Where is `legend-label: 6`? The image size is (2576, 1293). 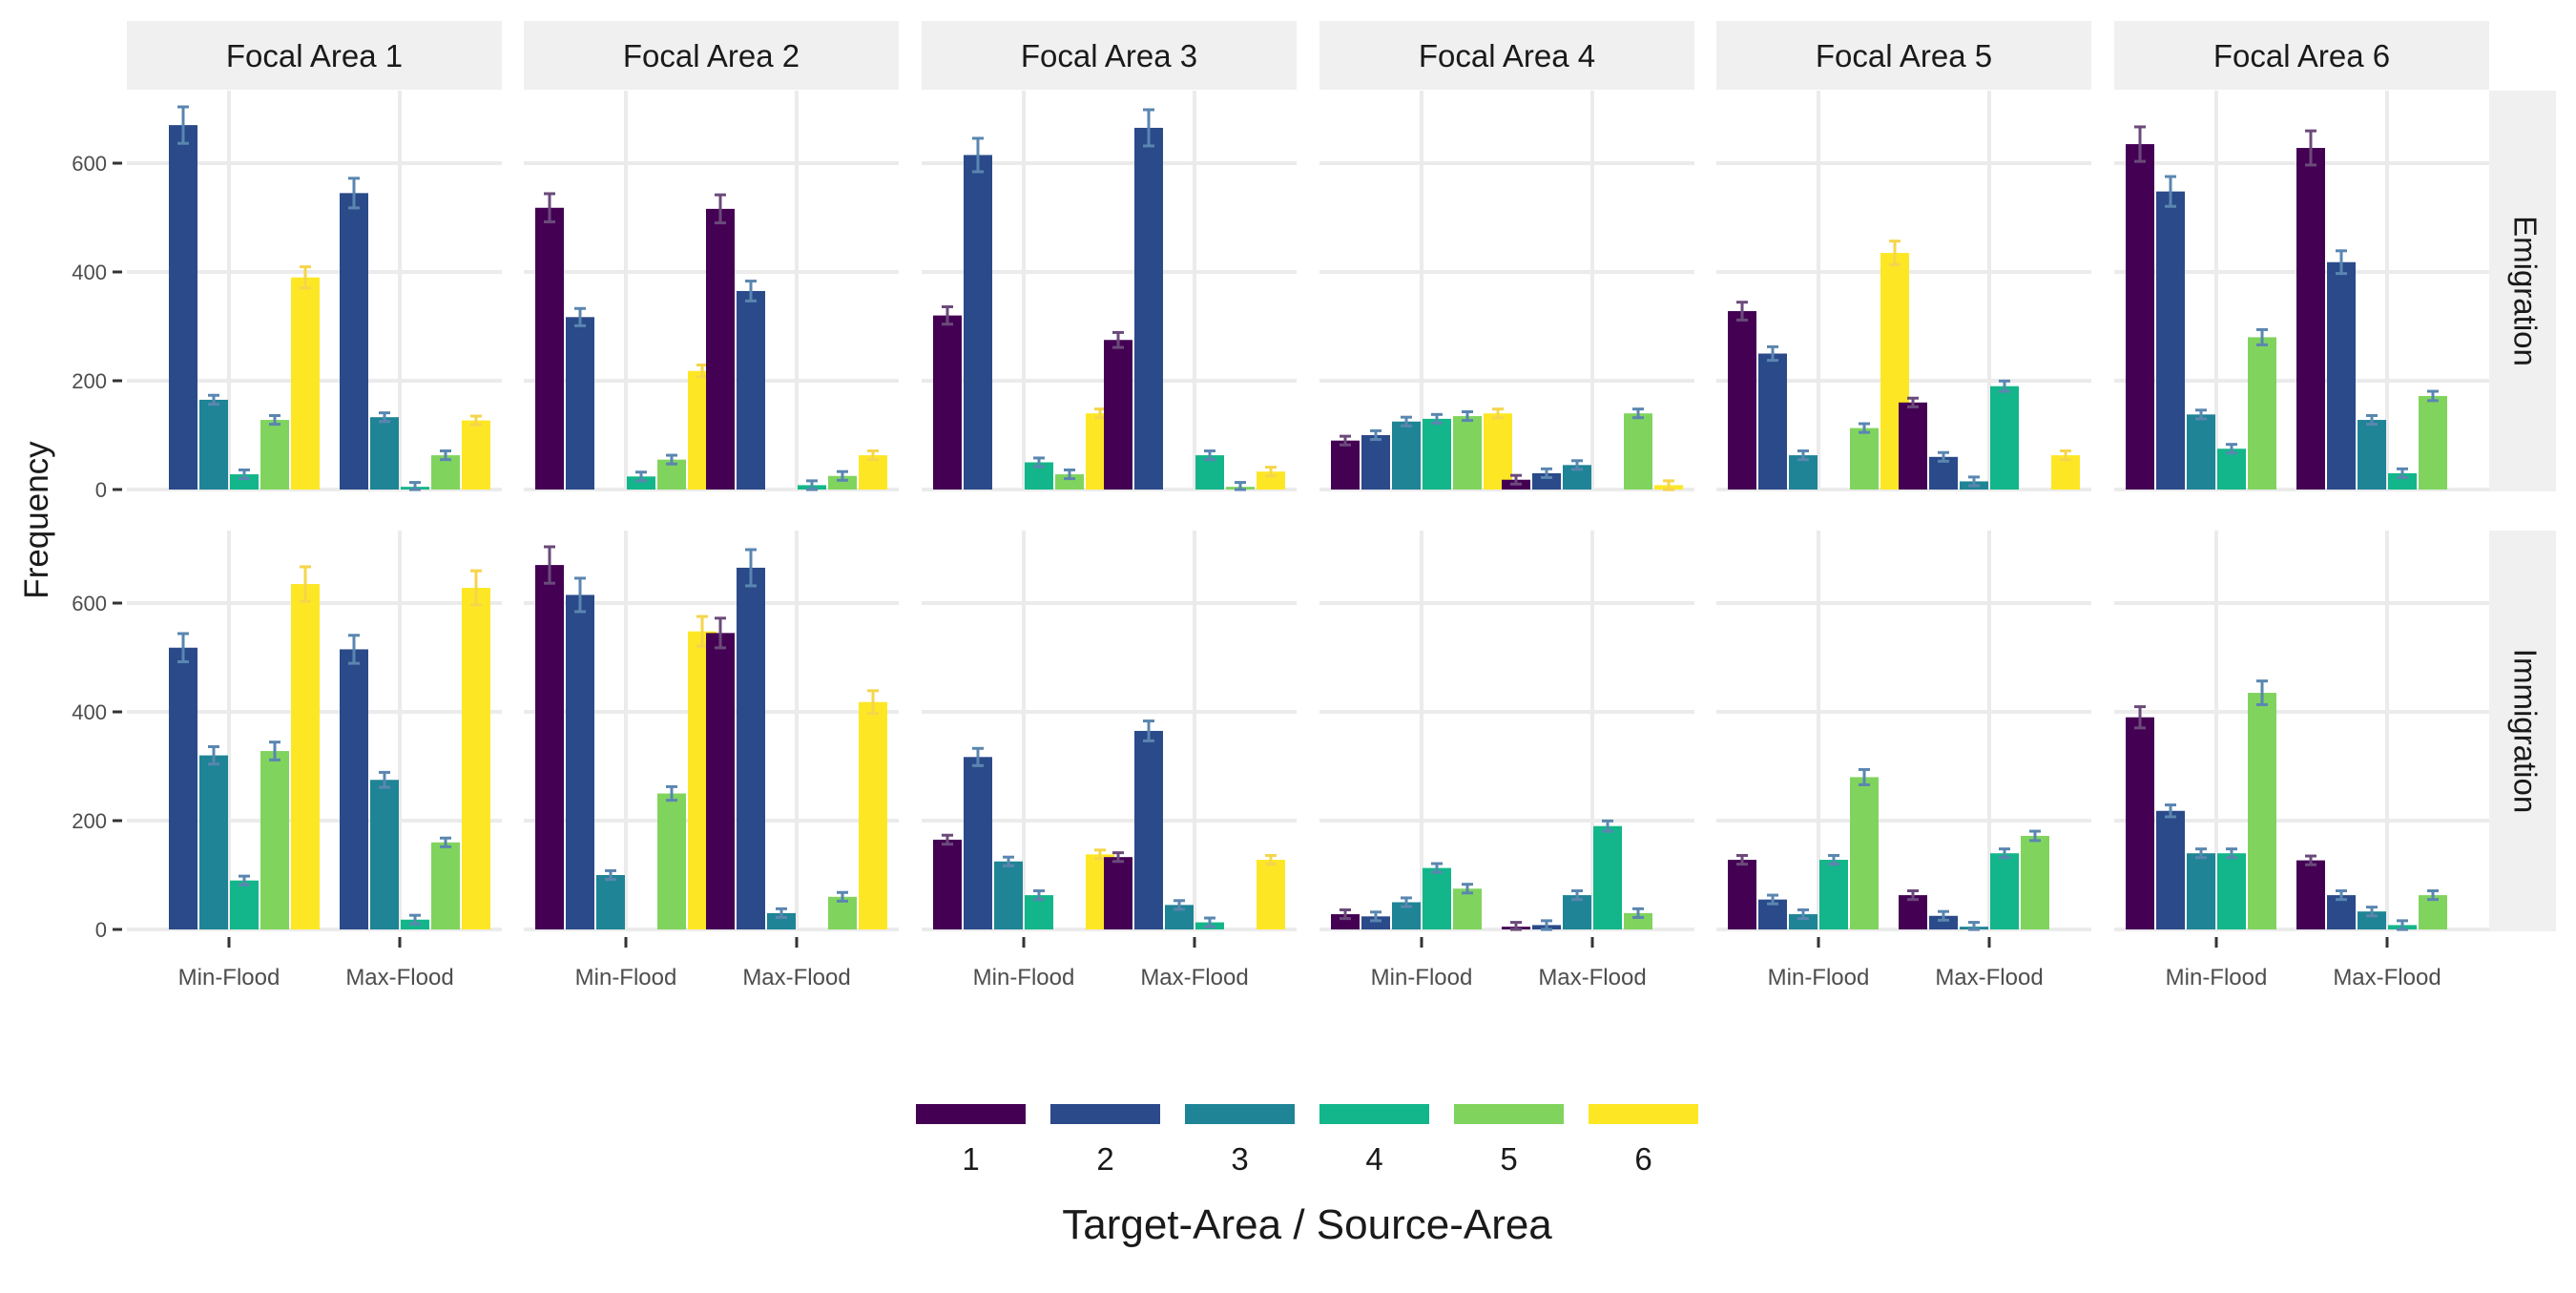
legend-label: 6 is located at coordinates (1643, 1159).